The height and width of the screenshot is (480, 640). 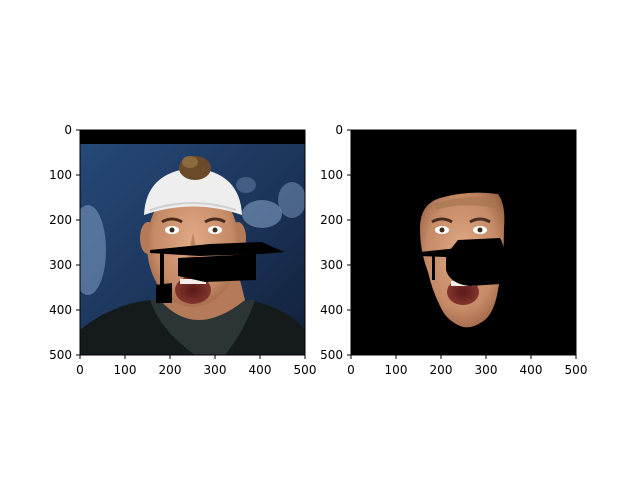 I want to click on left-x-tick-label: 300, so click(x=215, y=370).